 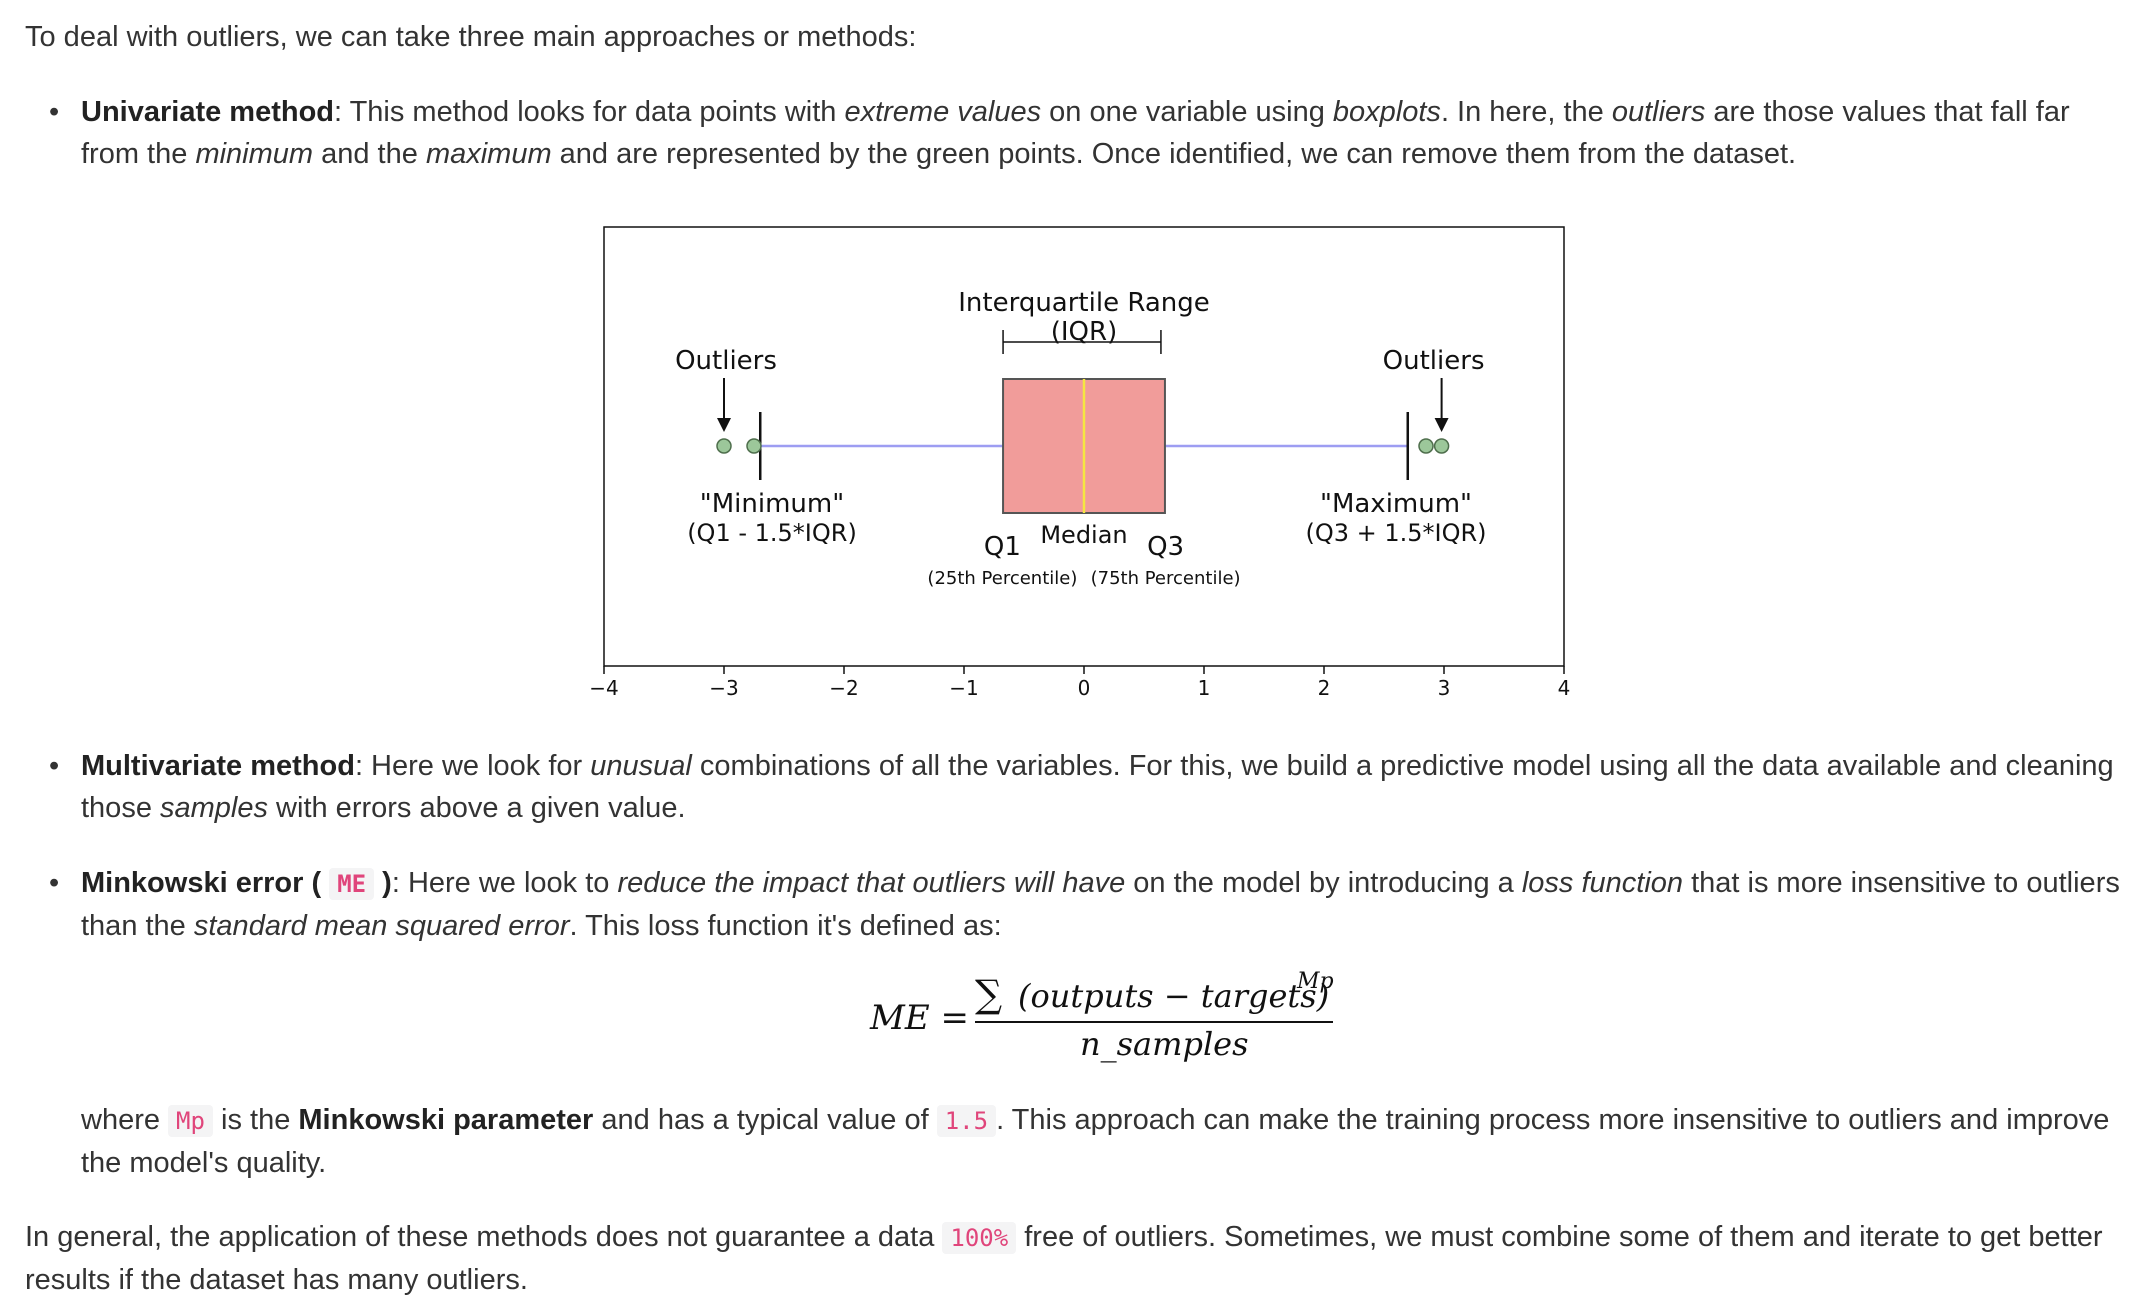 I want to click on emphasis: loss function, so click(x=1602, y=883).